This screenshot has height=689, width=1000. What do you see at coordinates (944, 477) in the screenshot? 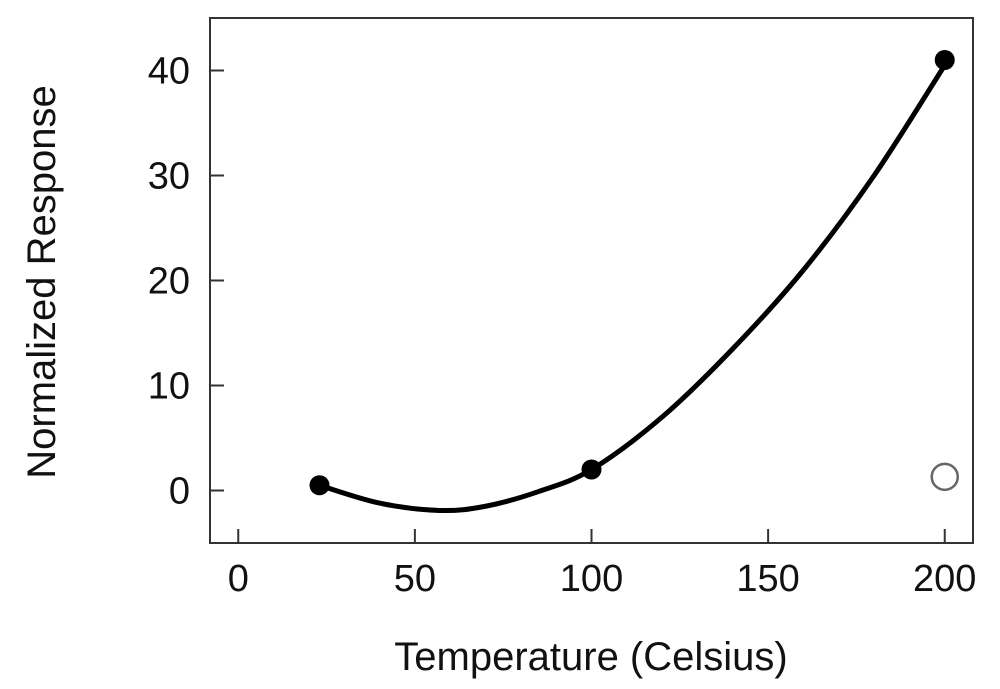
I see `open-data-point` at bounding box center [944, 477].